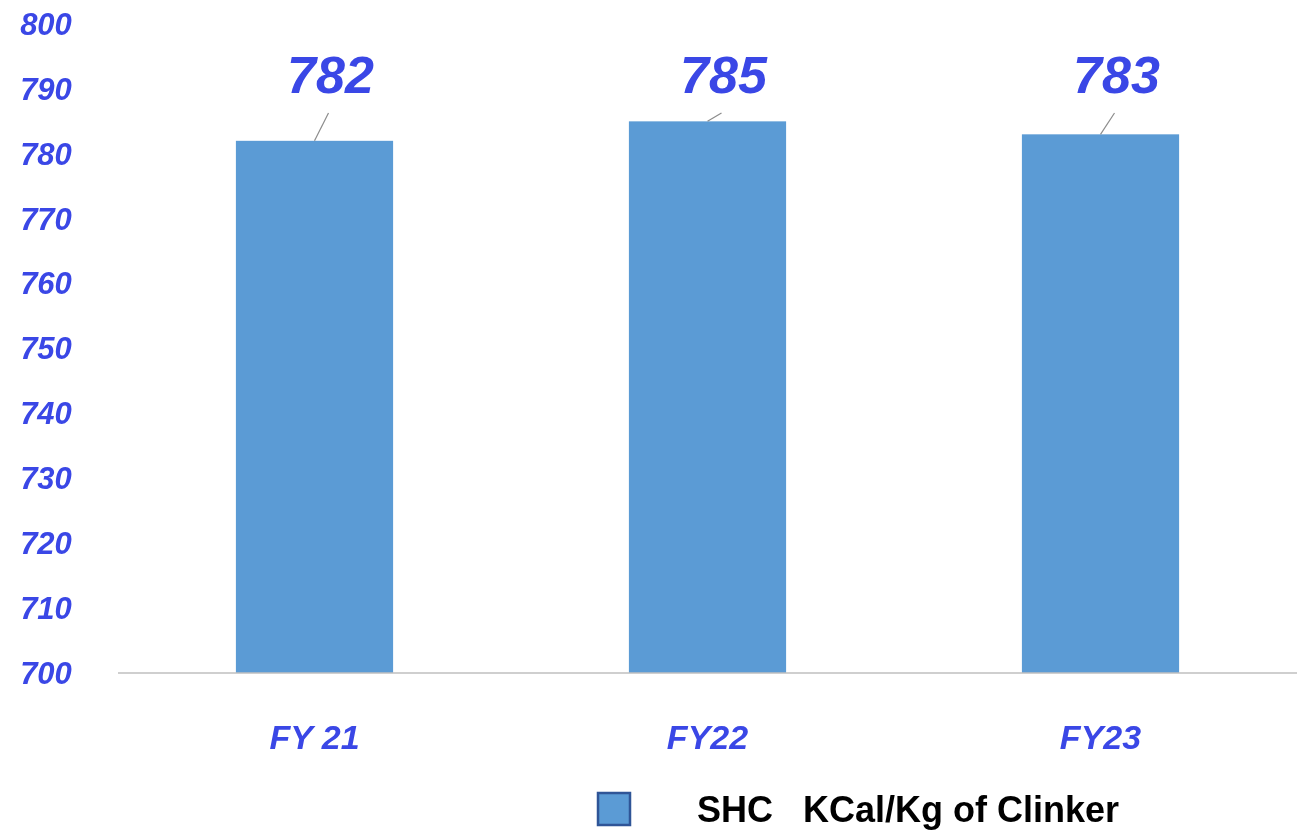  Describe the element at coordinates (46, 219) in the screenshot. I see `y-tick-label: 770` at that location.